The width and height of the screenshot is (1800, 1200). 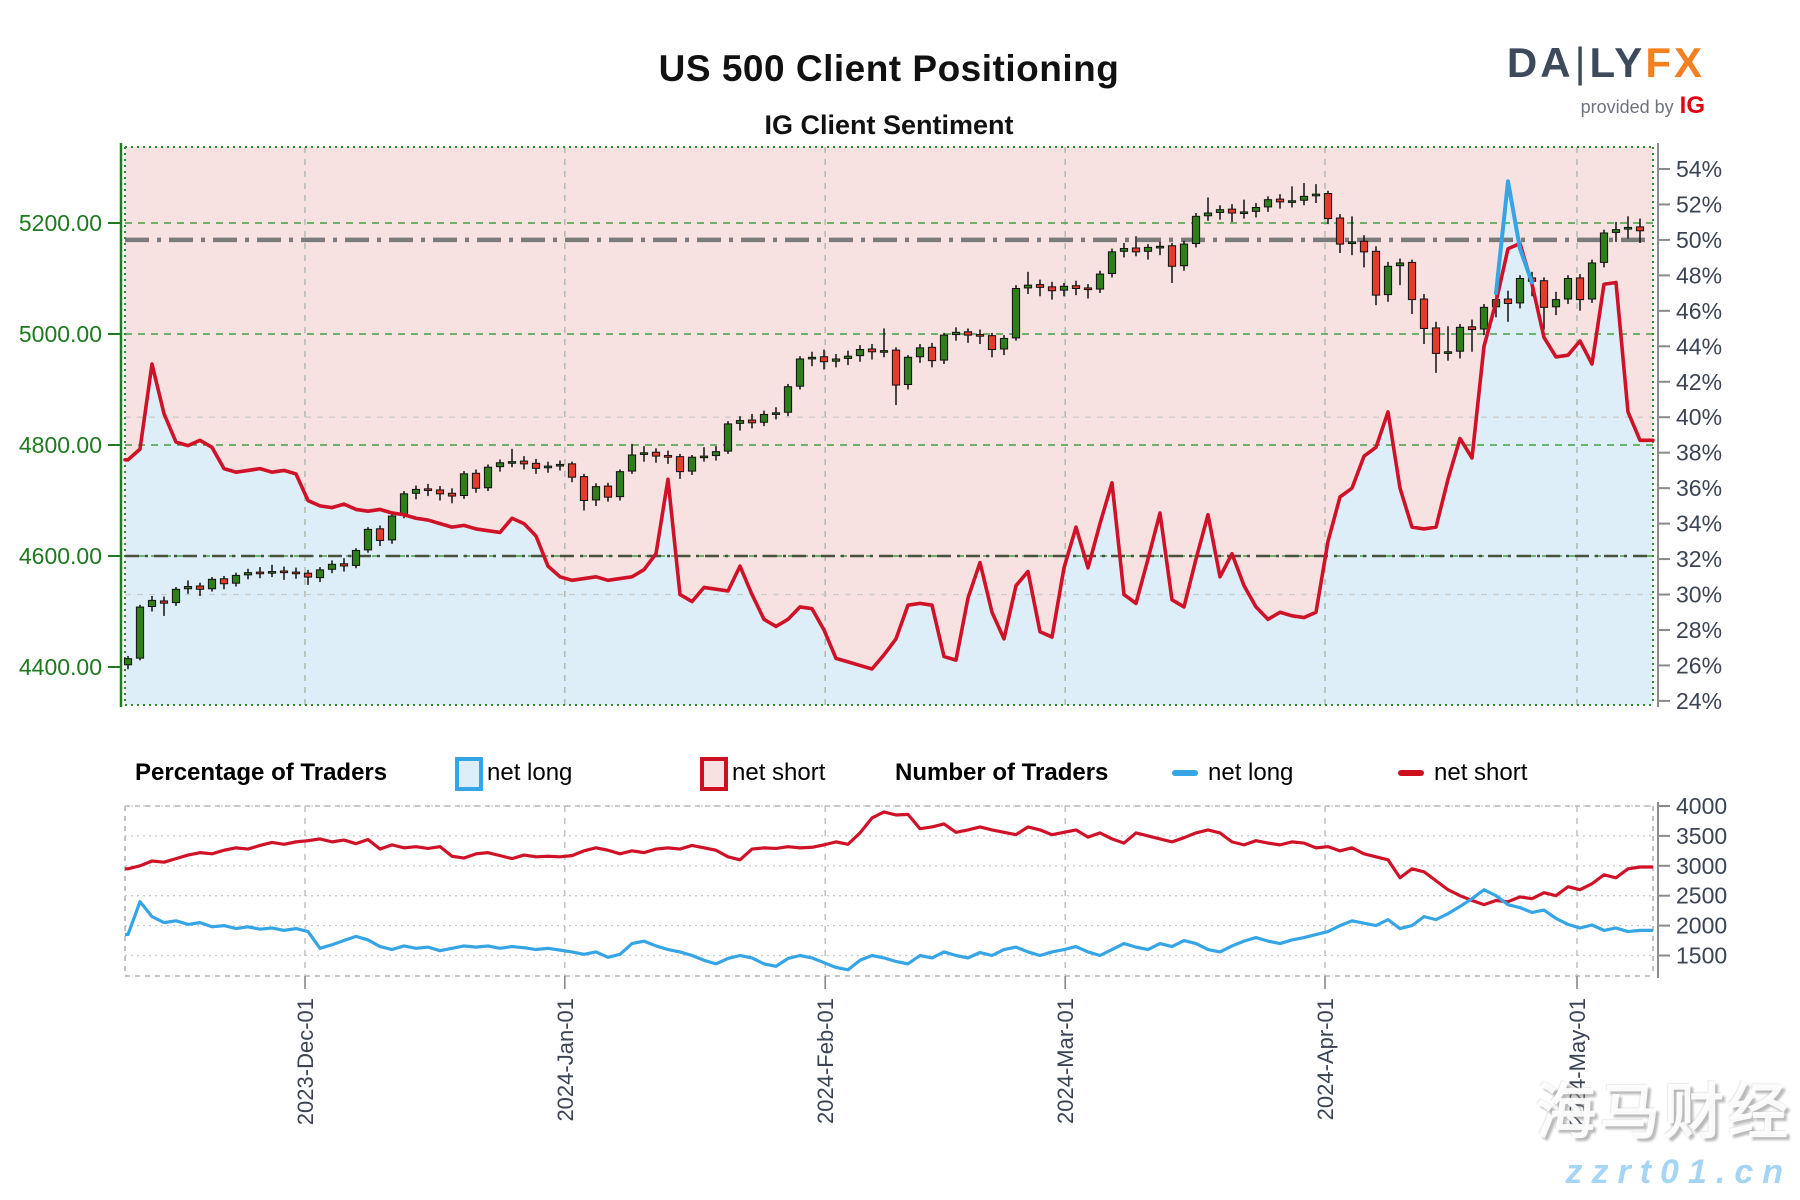 I want to click on pct-tick-label: 40%, so click(x=1699, y=417).